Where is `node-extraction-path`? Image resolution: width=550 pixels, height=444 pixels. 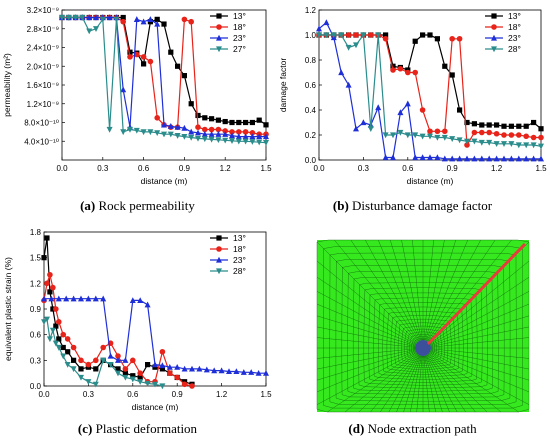
node-extraction-path is located at coordinates (476, 294).